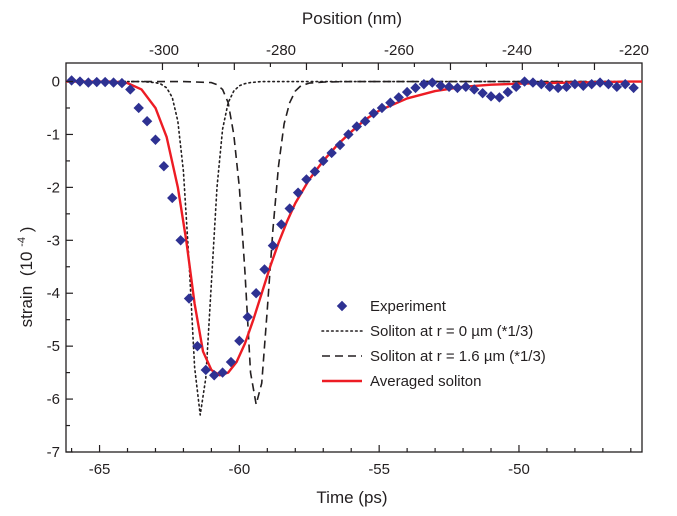 This screenshot has width=677, height=516. What do you see at coordinates (53, 399) in the screenshot?
I see `y-tick-label: -6` at bounding box center [53, 399].